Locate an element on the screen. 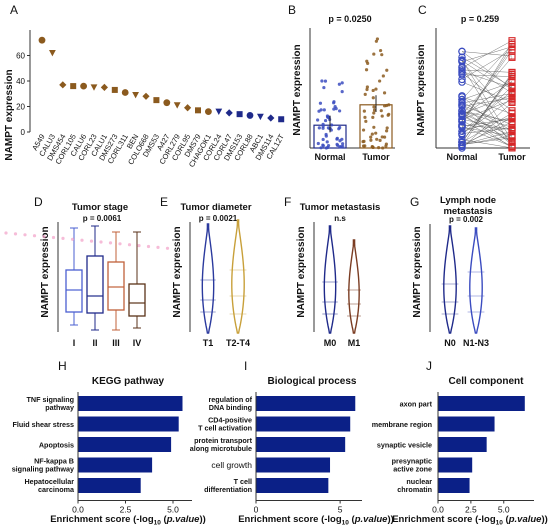  j-xtick-0: 0.0 is located at coordinates (438, 510).